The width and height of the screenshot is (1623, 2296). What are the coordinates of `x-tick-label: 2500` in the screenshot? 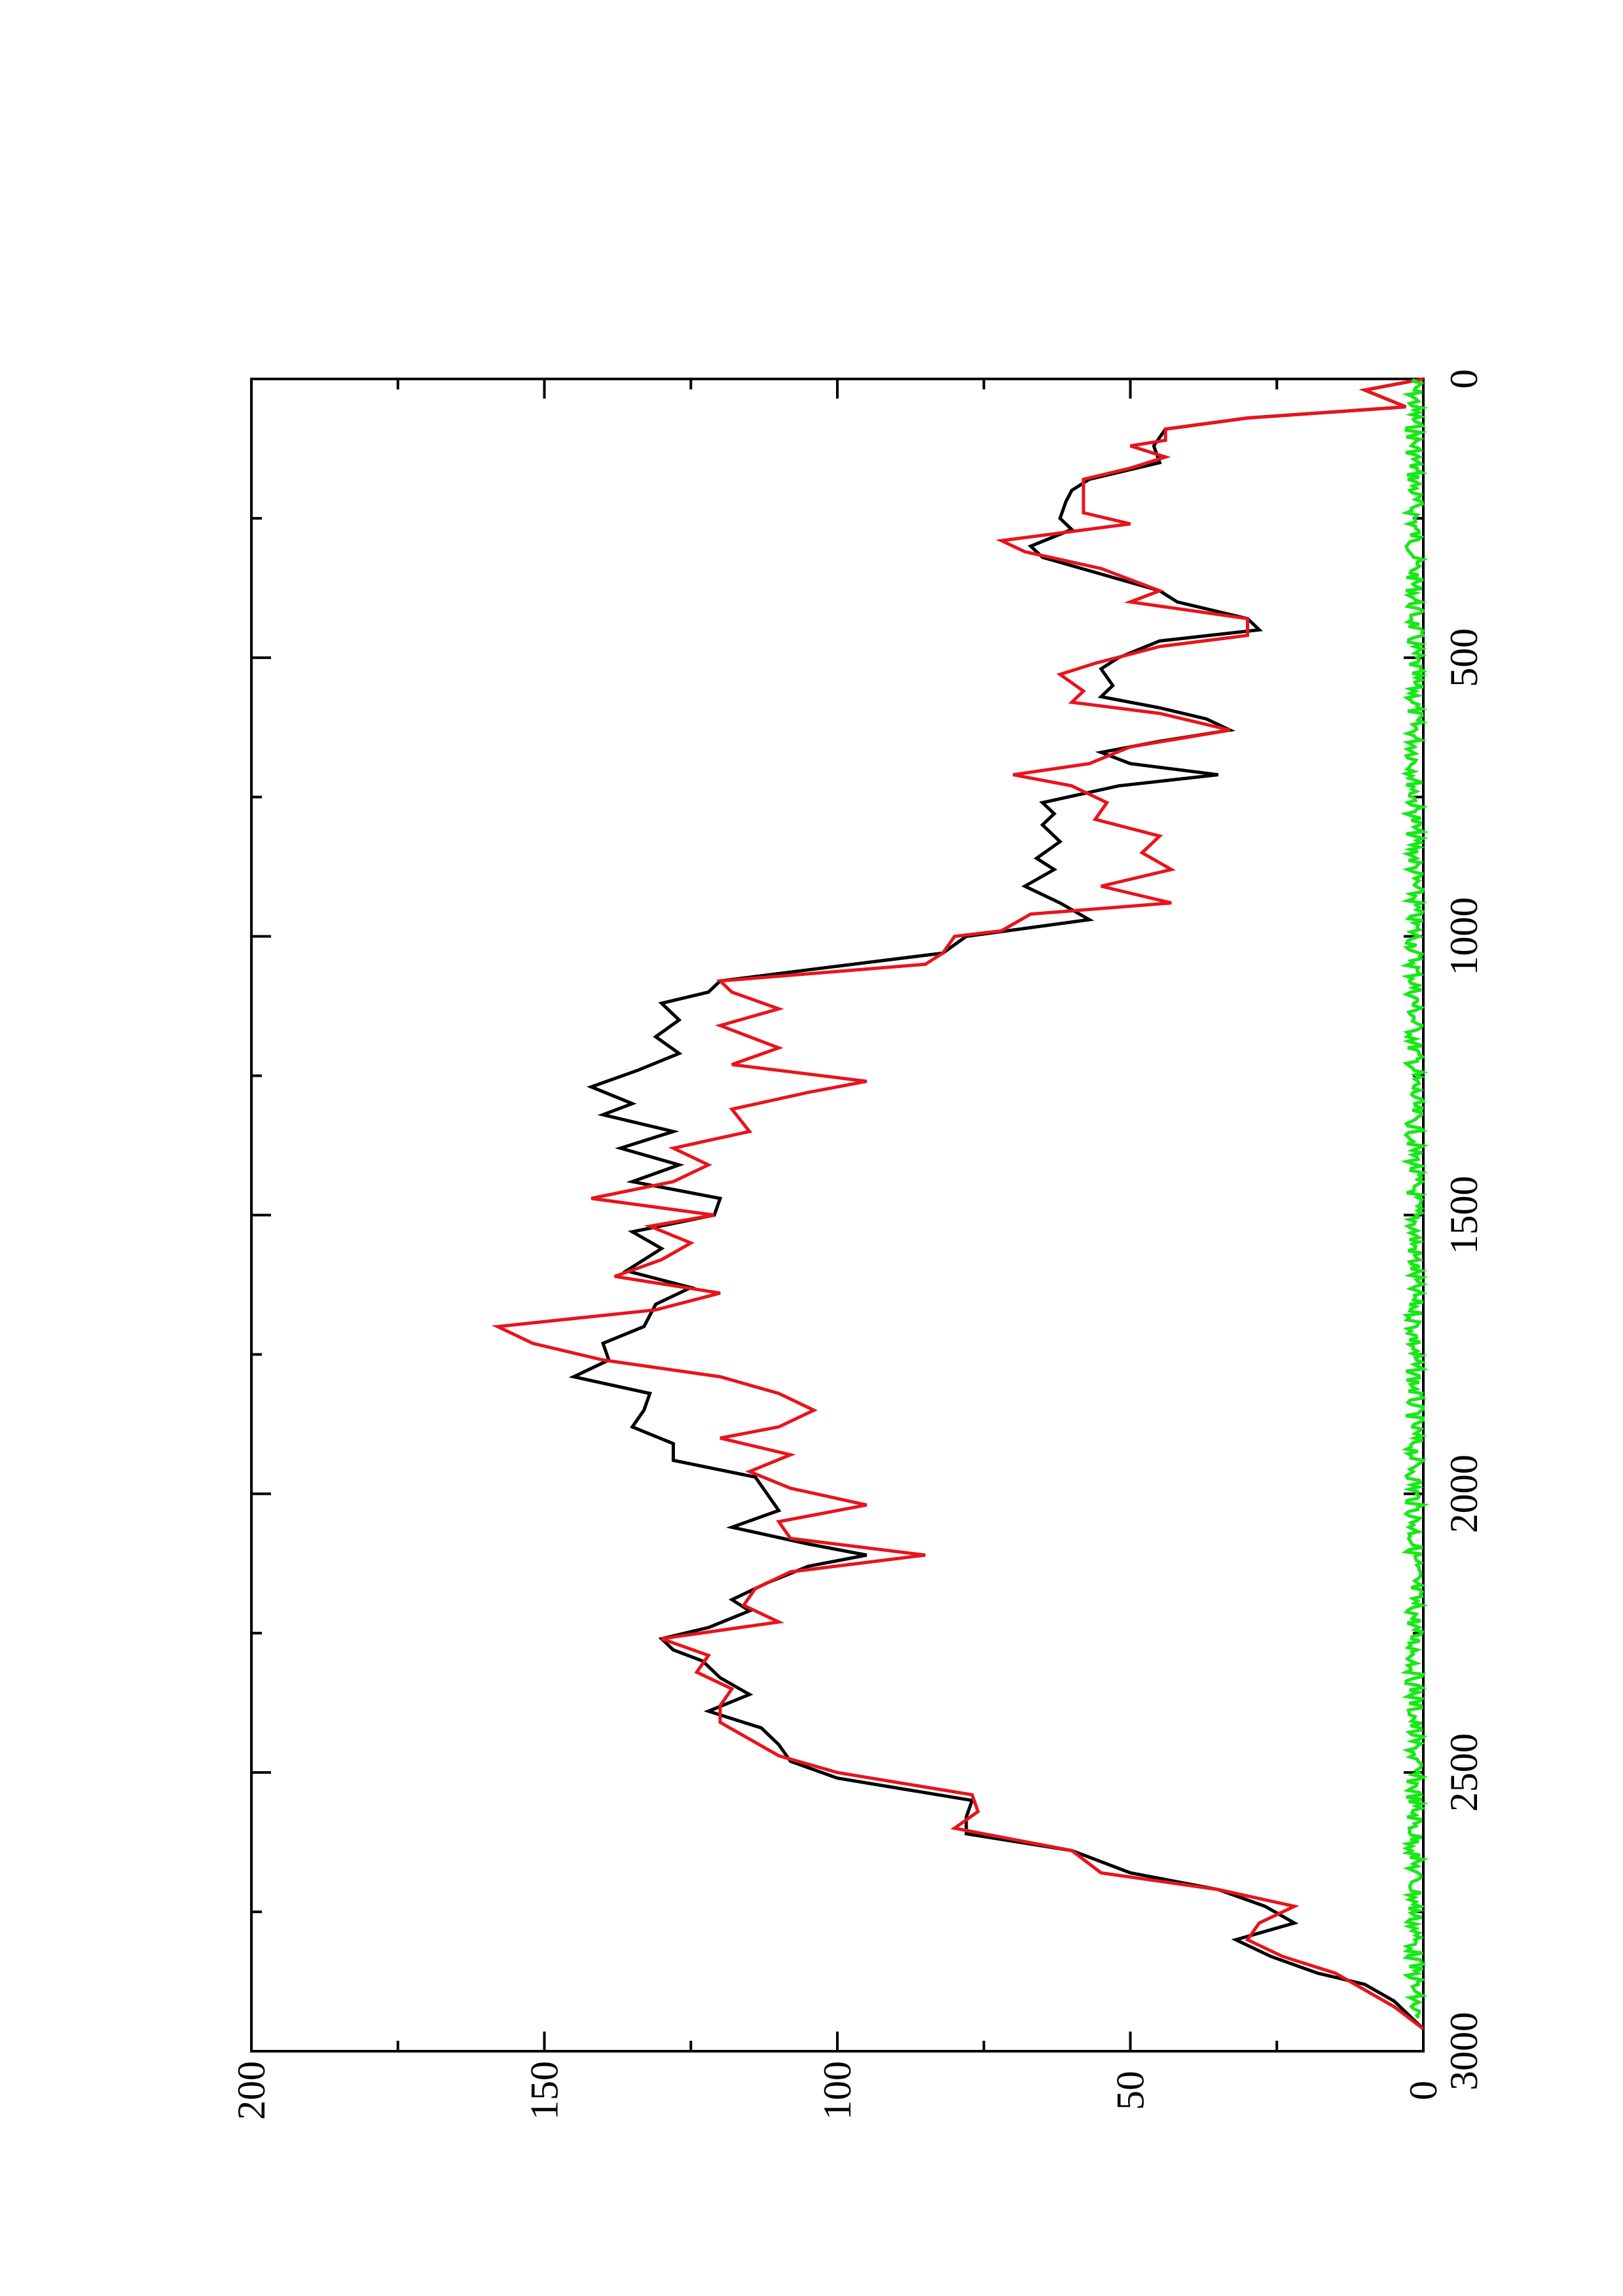 It's located at (1464, 1772).